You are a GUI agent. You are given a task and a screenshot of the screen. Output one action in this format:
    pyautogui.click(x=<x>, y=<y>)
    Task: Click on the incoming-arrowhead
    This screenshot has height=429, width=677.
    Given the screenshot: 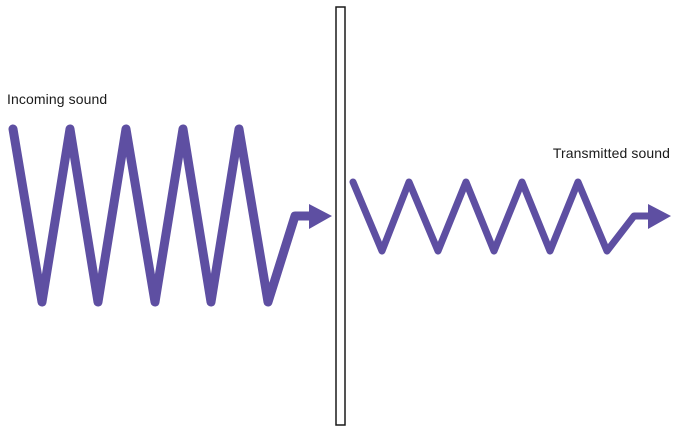 What is the action you would take?
    pyautogui.click(x=320, y=216)
    